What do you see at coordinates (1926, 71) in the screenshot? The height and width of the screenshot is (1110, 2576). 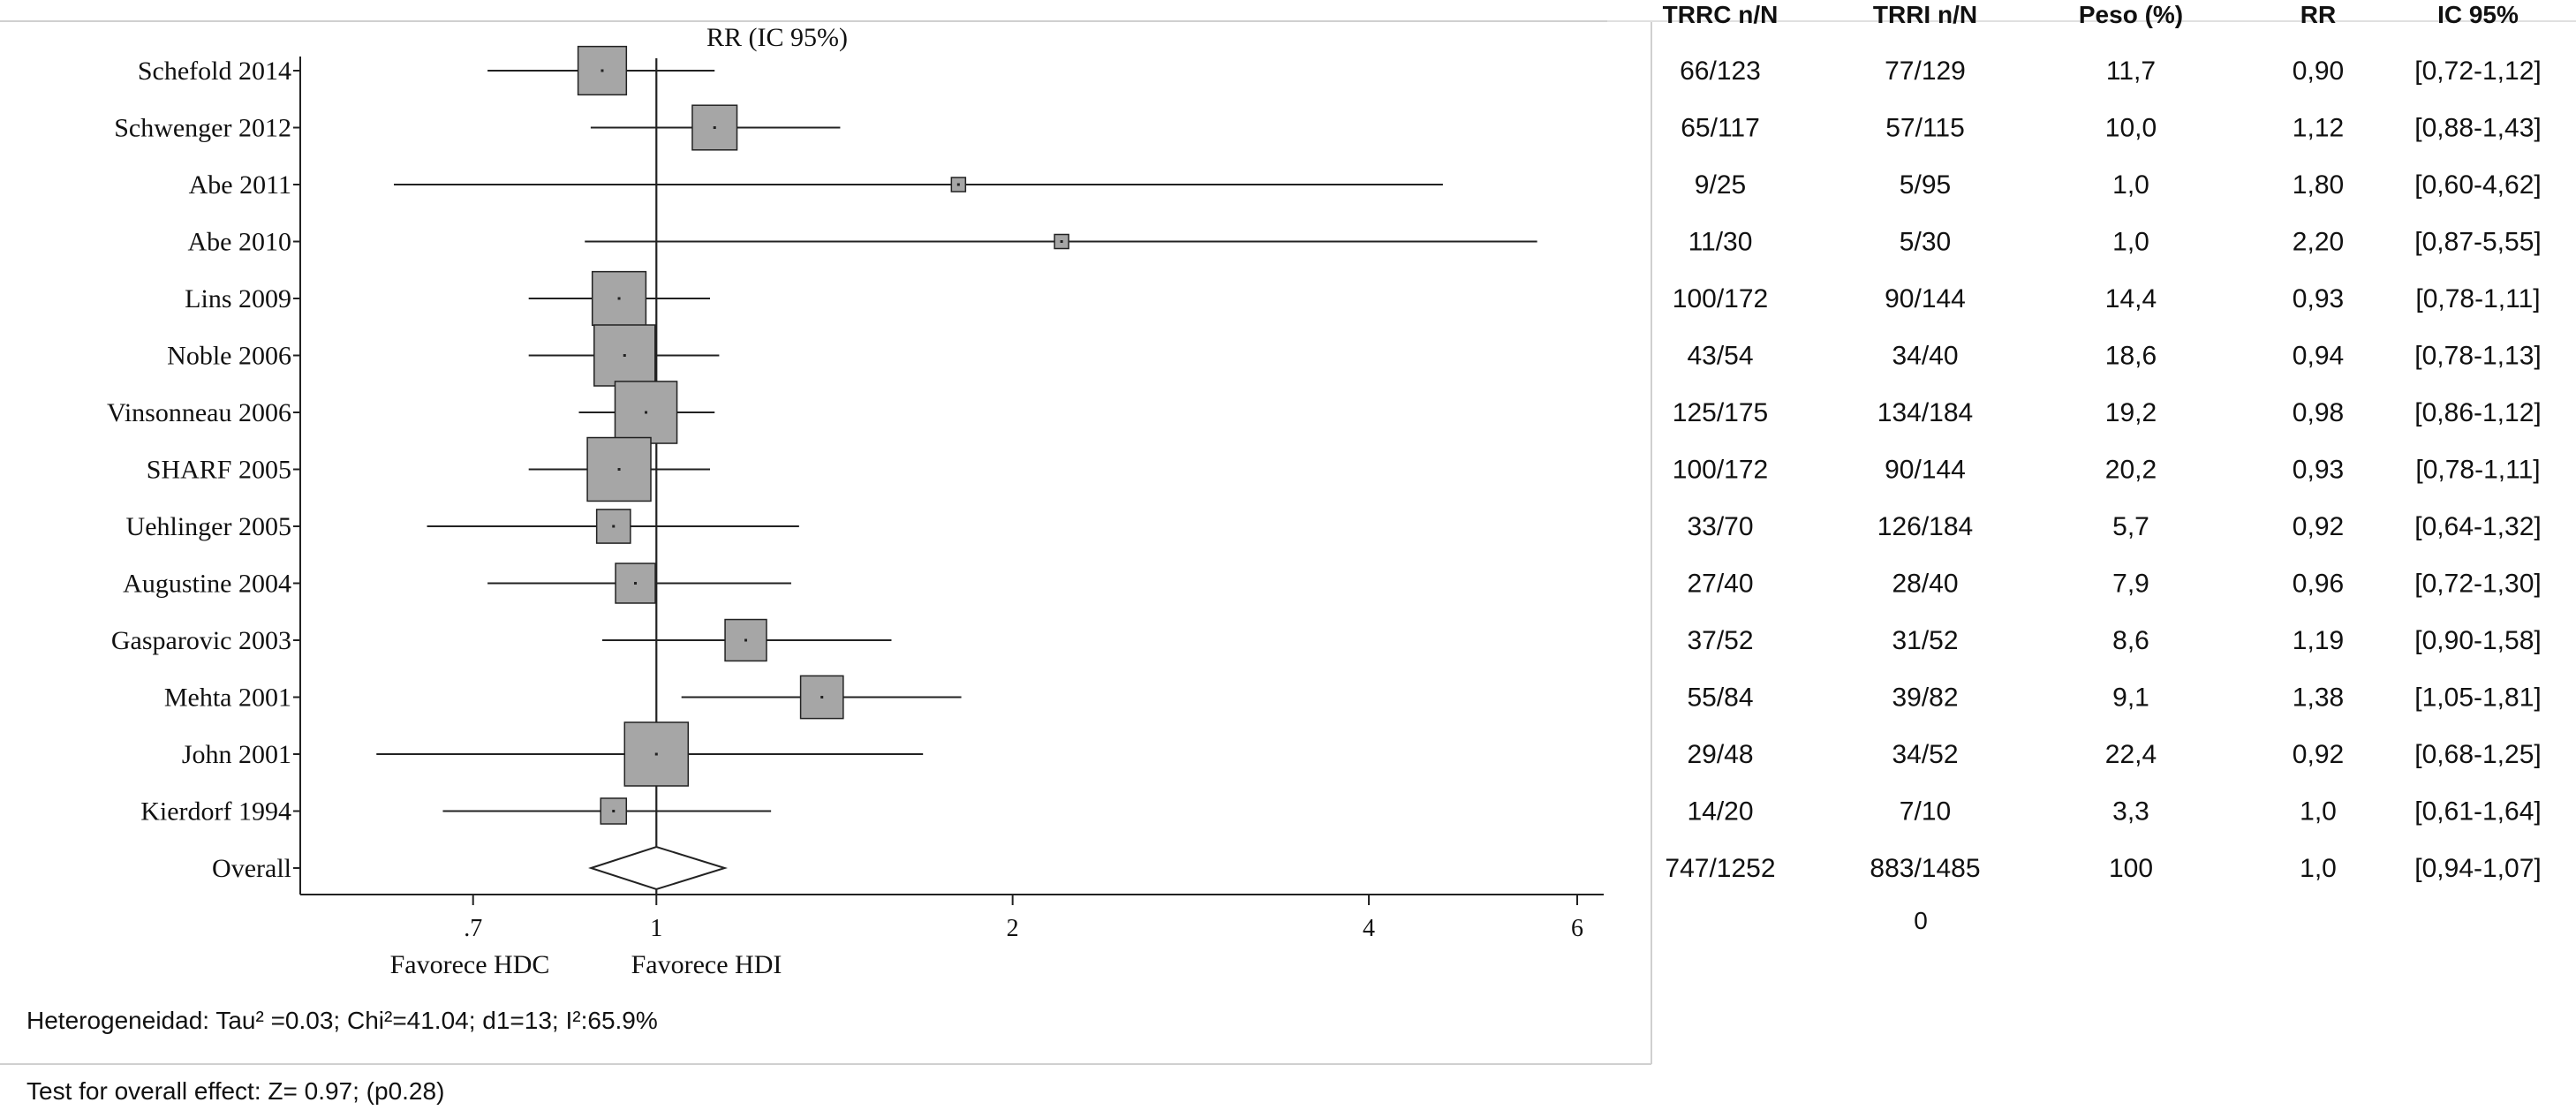 I see `table-cell: 77/129` at bounding box center [1926, 71].